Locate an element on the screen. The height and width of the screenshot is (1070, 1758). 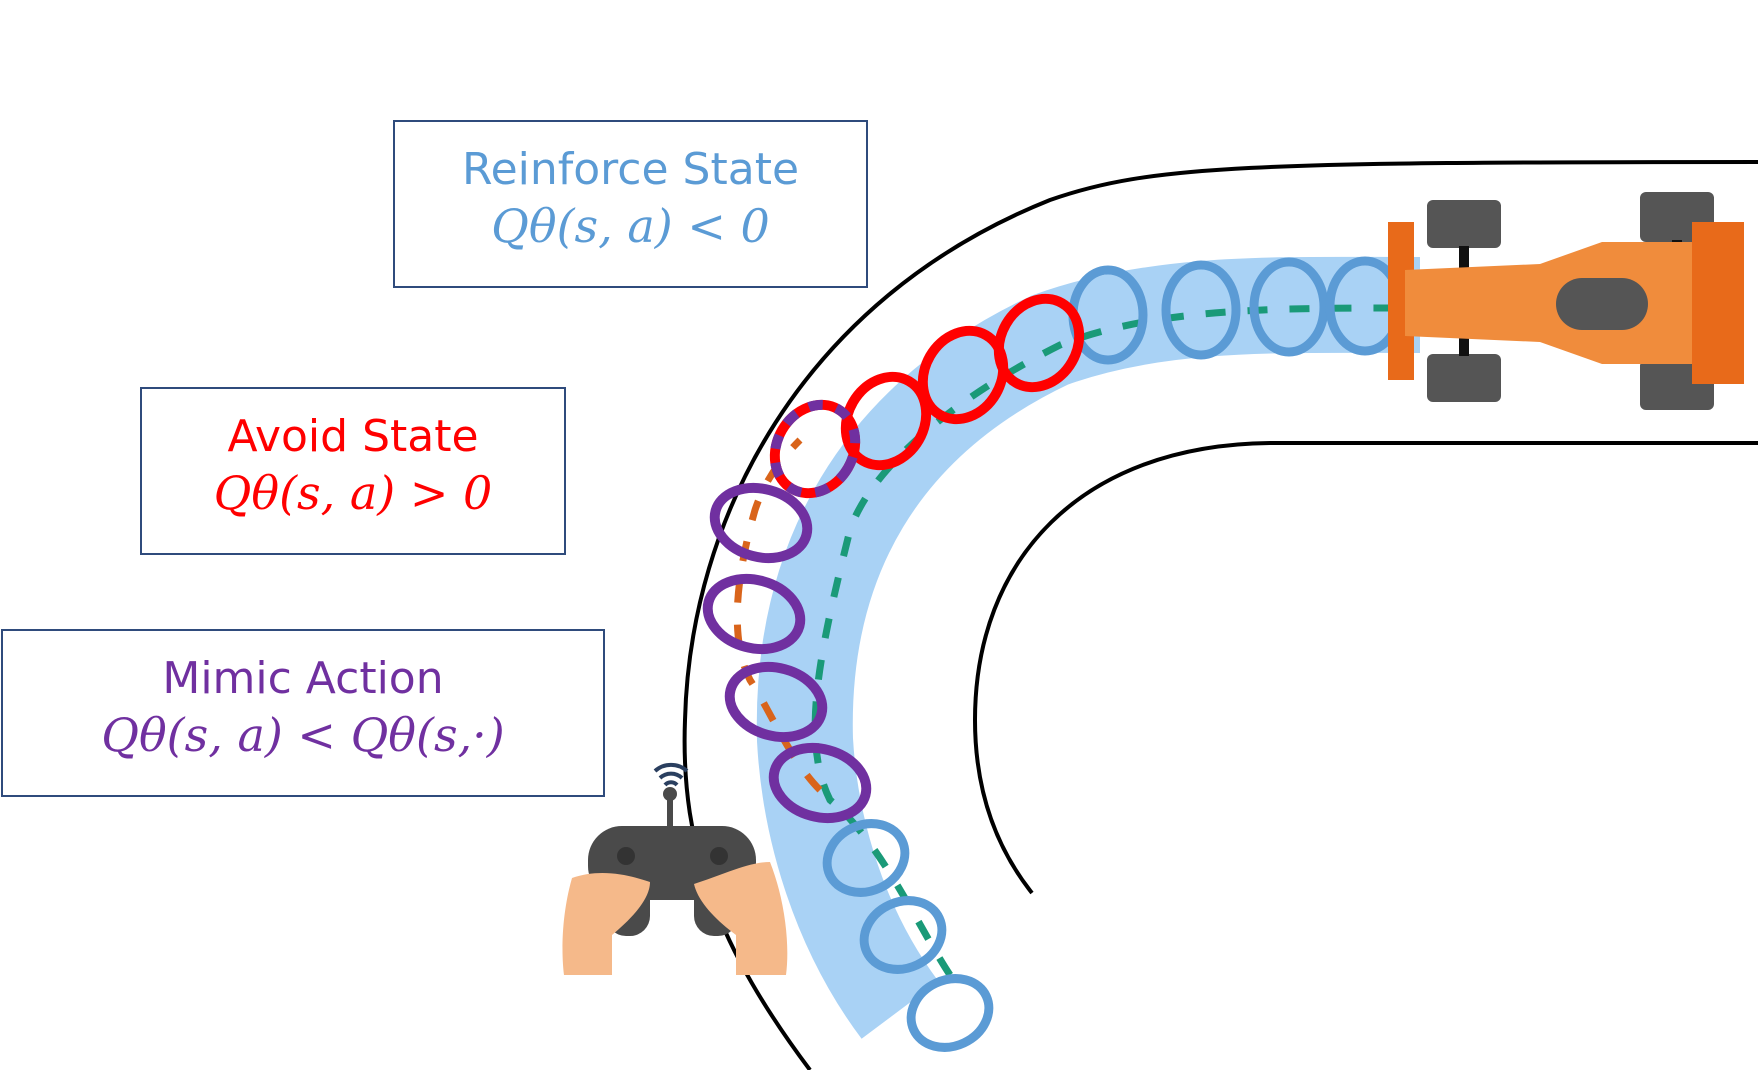
mimic-formula: Qθ(s, a) < Qθ(s,·) is located at coordinates (303, 735).